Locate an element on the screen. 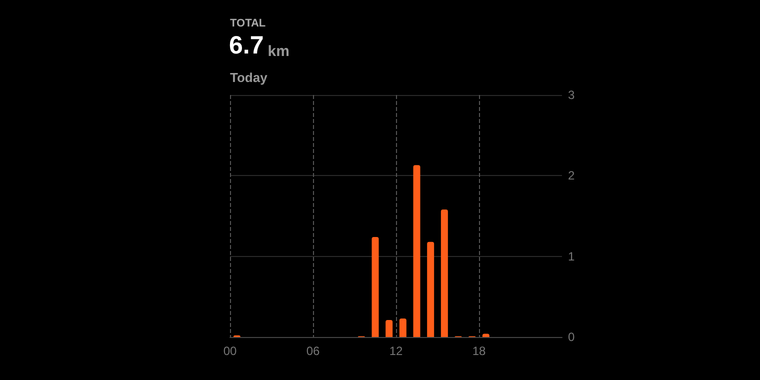 The width and height of the screenshot is (760, 380). chart-subtitle: 6.7 is located at coordinates (246, 46).